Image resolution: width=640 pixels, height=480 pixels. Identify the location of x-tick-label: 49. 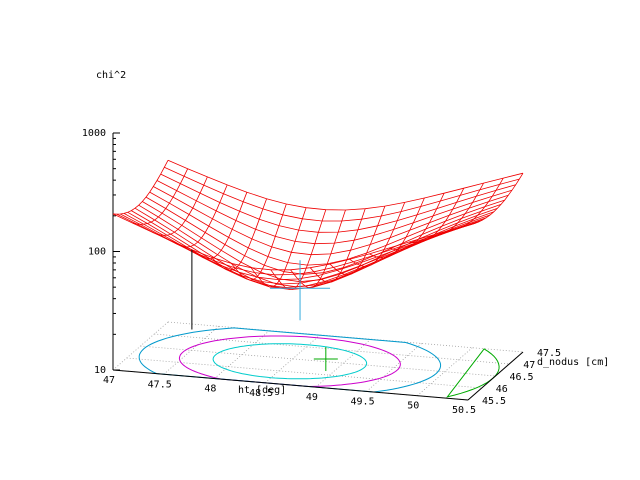
(312, 397).